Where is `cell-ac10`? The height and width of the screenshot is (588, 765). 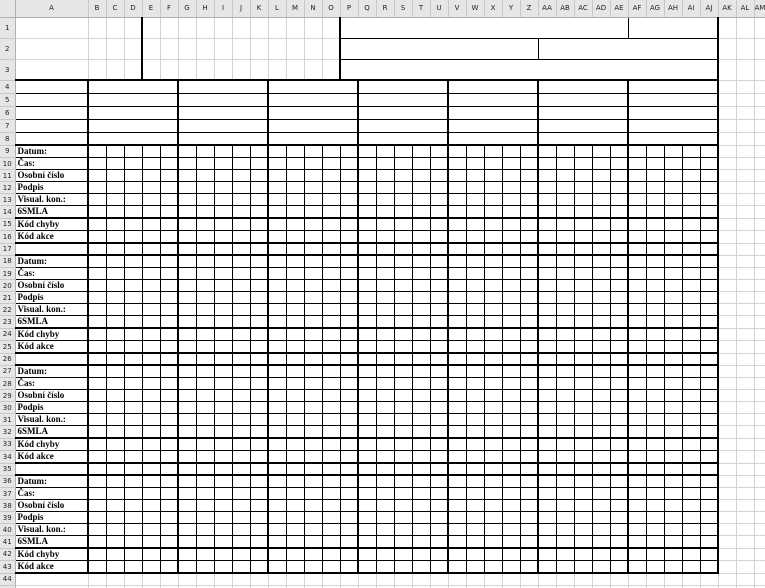
cell-ac10 is located at coordinates (583, 163).